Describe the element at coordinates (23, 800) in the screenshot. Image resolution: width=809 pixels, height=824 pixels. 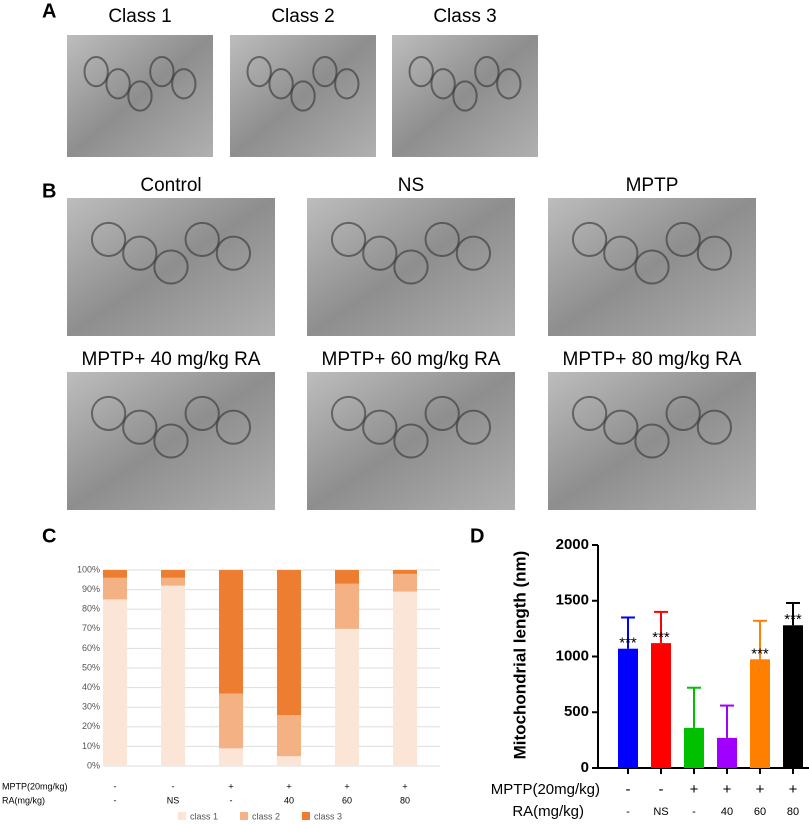
I see `row-label: RA(mg/kg)` at that location.